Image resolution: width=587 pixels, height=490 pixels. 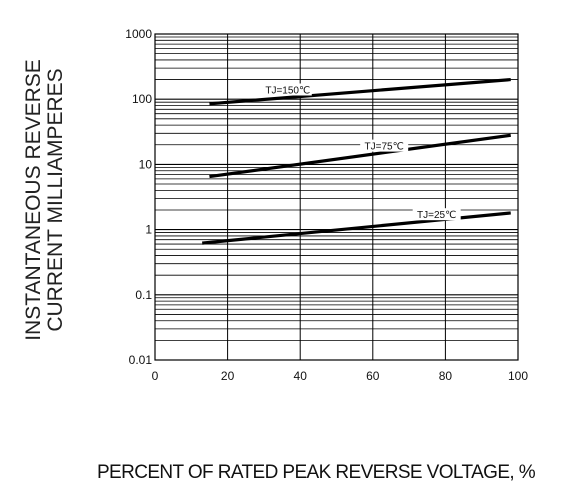 What do you see at coordinates (316, 472) in the screenshot?
I see `x-axis-label: PERCENT OF RATED PEAK REVERSE VOLTAGE, %` at bounding box center [316, 472].